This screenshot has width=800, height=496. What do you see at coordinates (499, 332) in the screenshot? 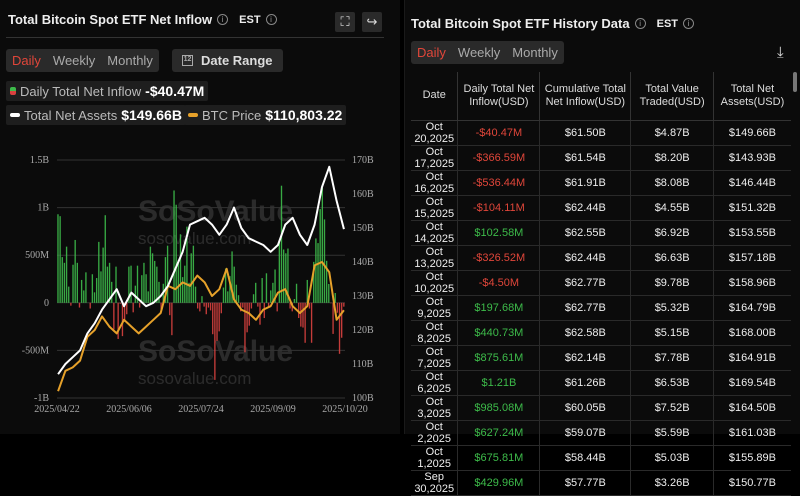
I see `table-cell: $440.73M` at bounding box center [499, 332].